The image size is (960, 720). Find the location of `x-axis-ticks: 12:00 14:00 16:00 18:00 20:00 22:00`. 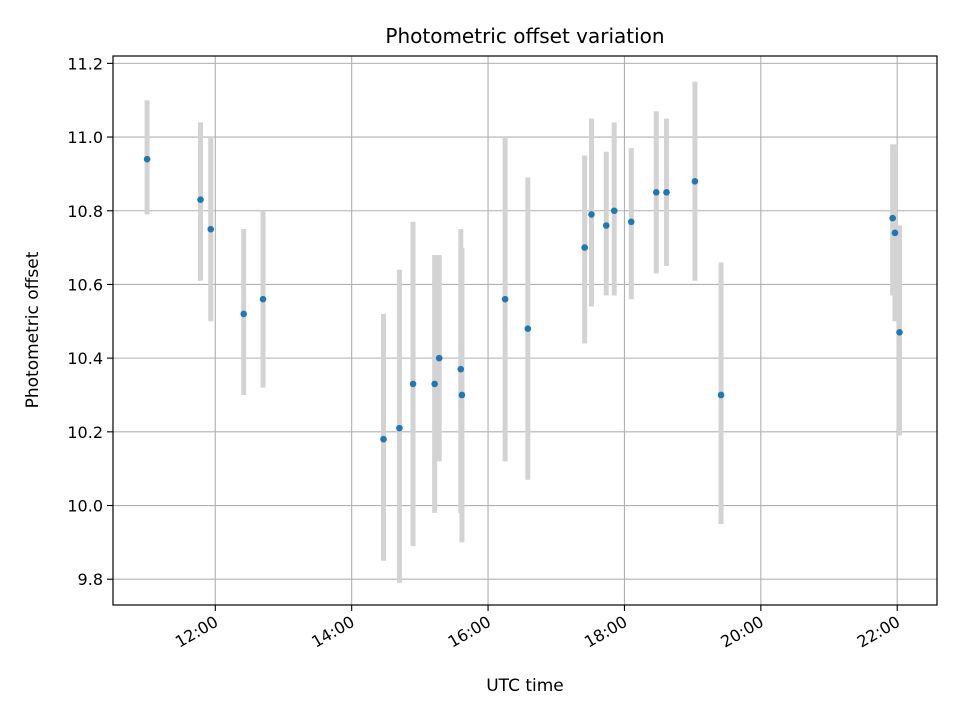

x-axis-ticks: 12:00 14:00 16:00 18:00 20:00 22:00 is located at coordinates (537, 628).